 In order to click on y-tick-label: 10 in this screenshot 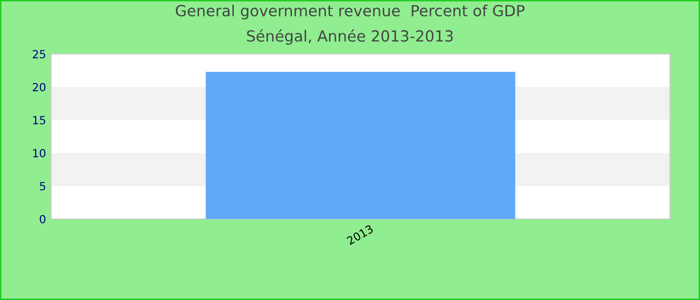, I will do `click(39, 153)`.